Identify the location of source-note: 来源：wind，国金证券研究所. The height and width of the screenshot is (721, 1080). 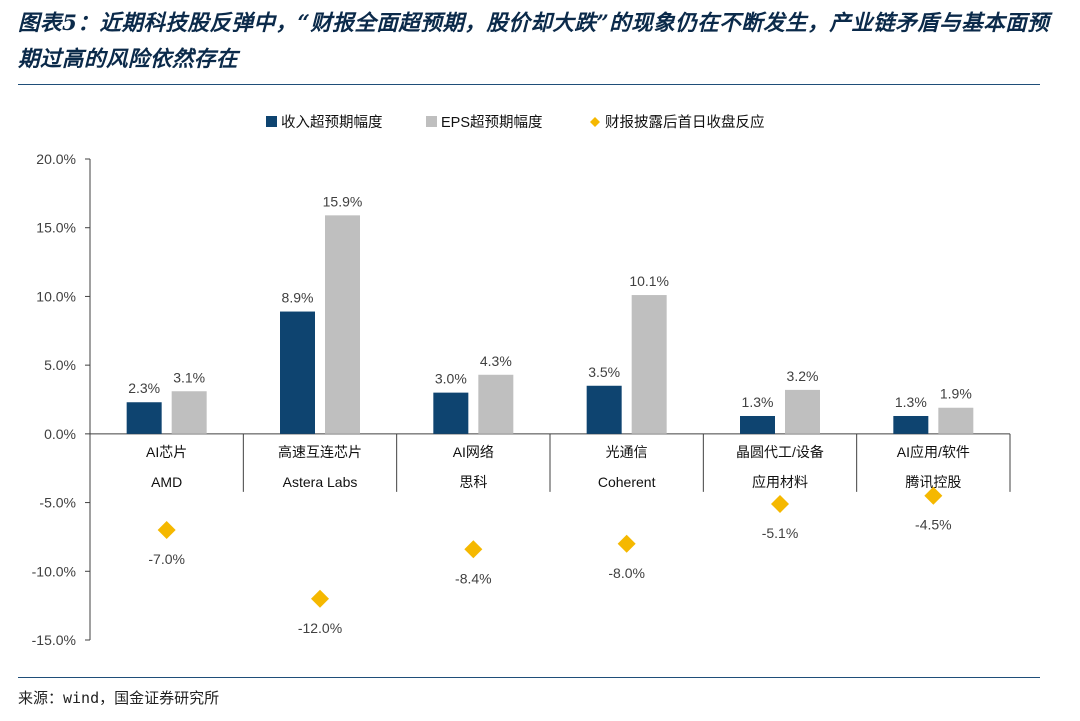
(119, 698).